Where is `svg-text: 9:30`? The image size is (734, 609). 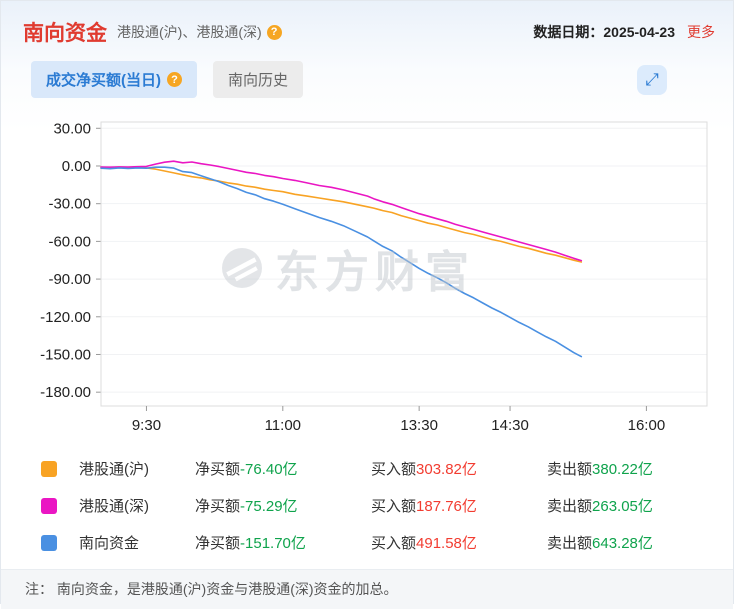
svg-text: 9:30 is located at coordinates (146, 425).